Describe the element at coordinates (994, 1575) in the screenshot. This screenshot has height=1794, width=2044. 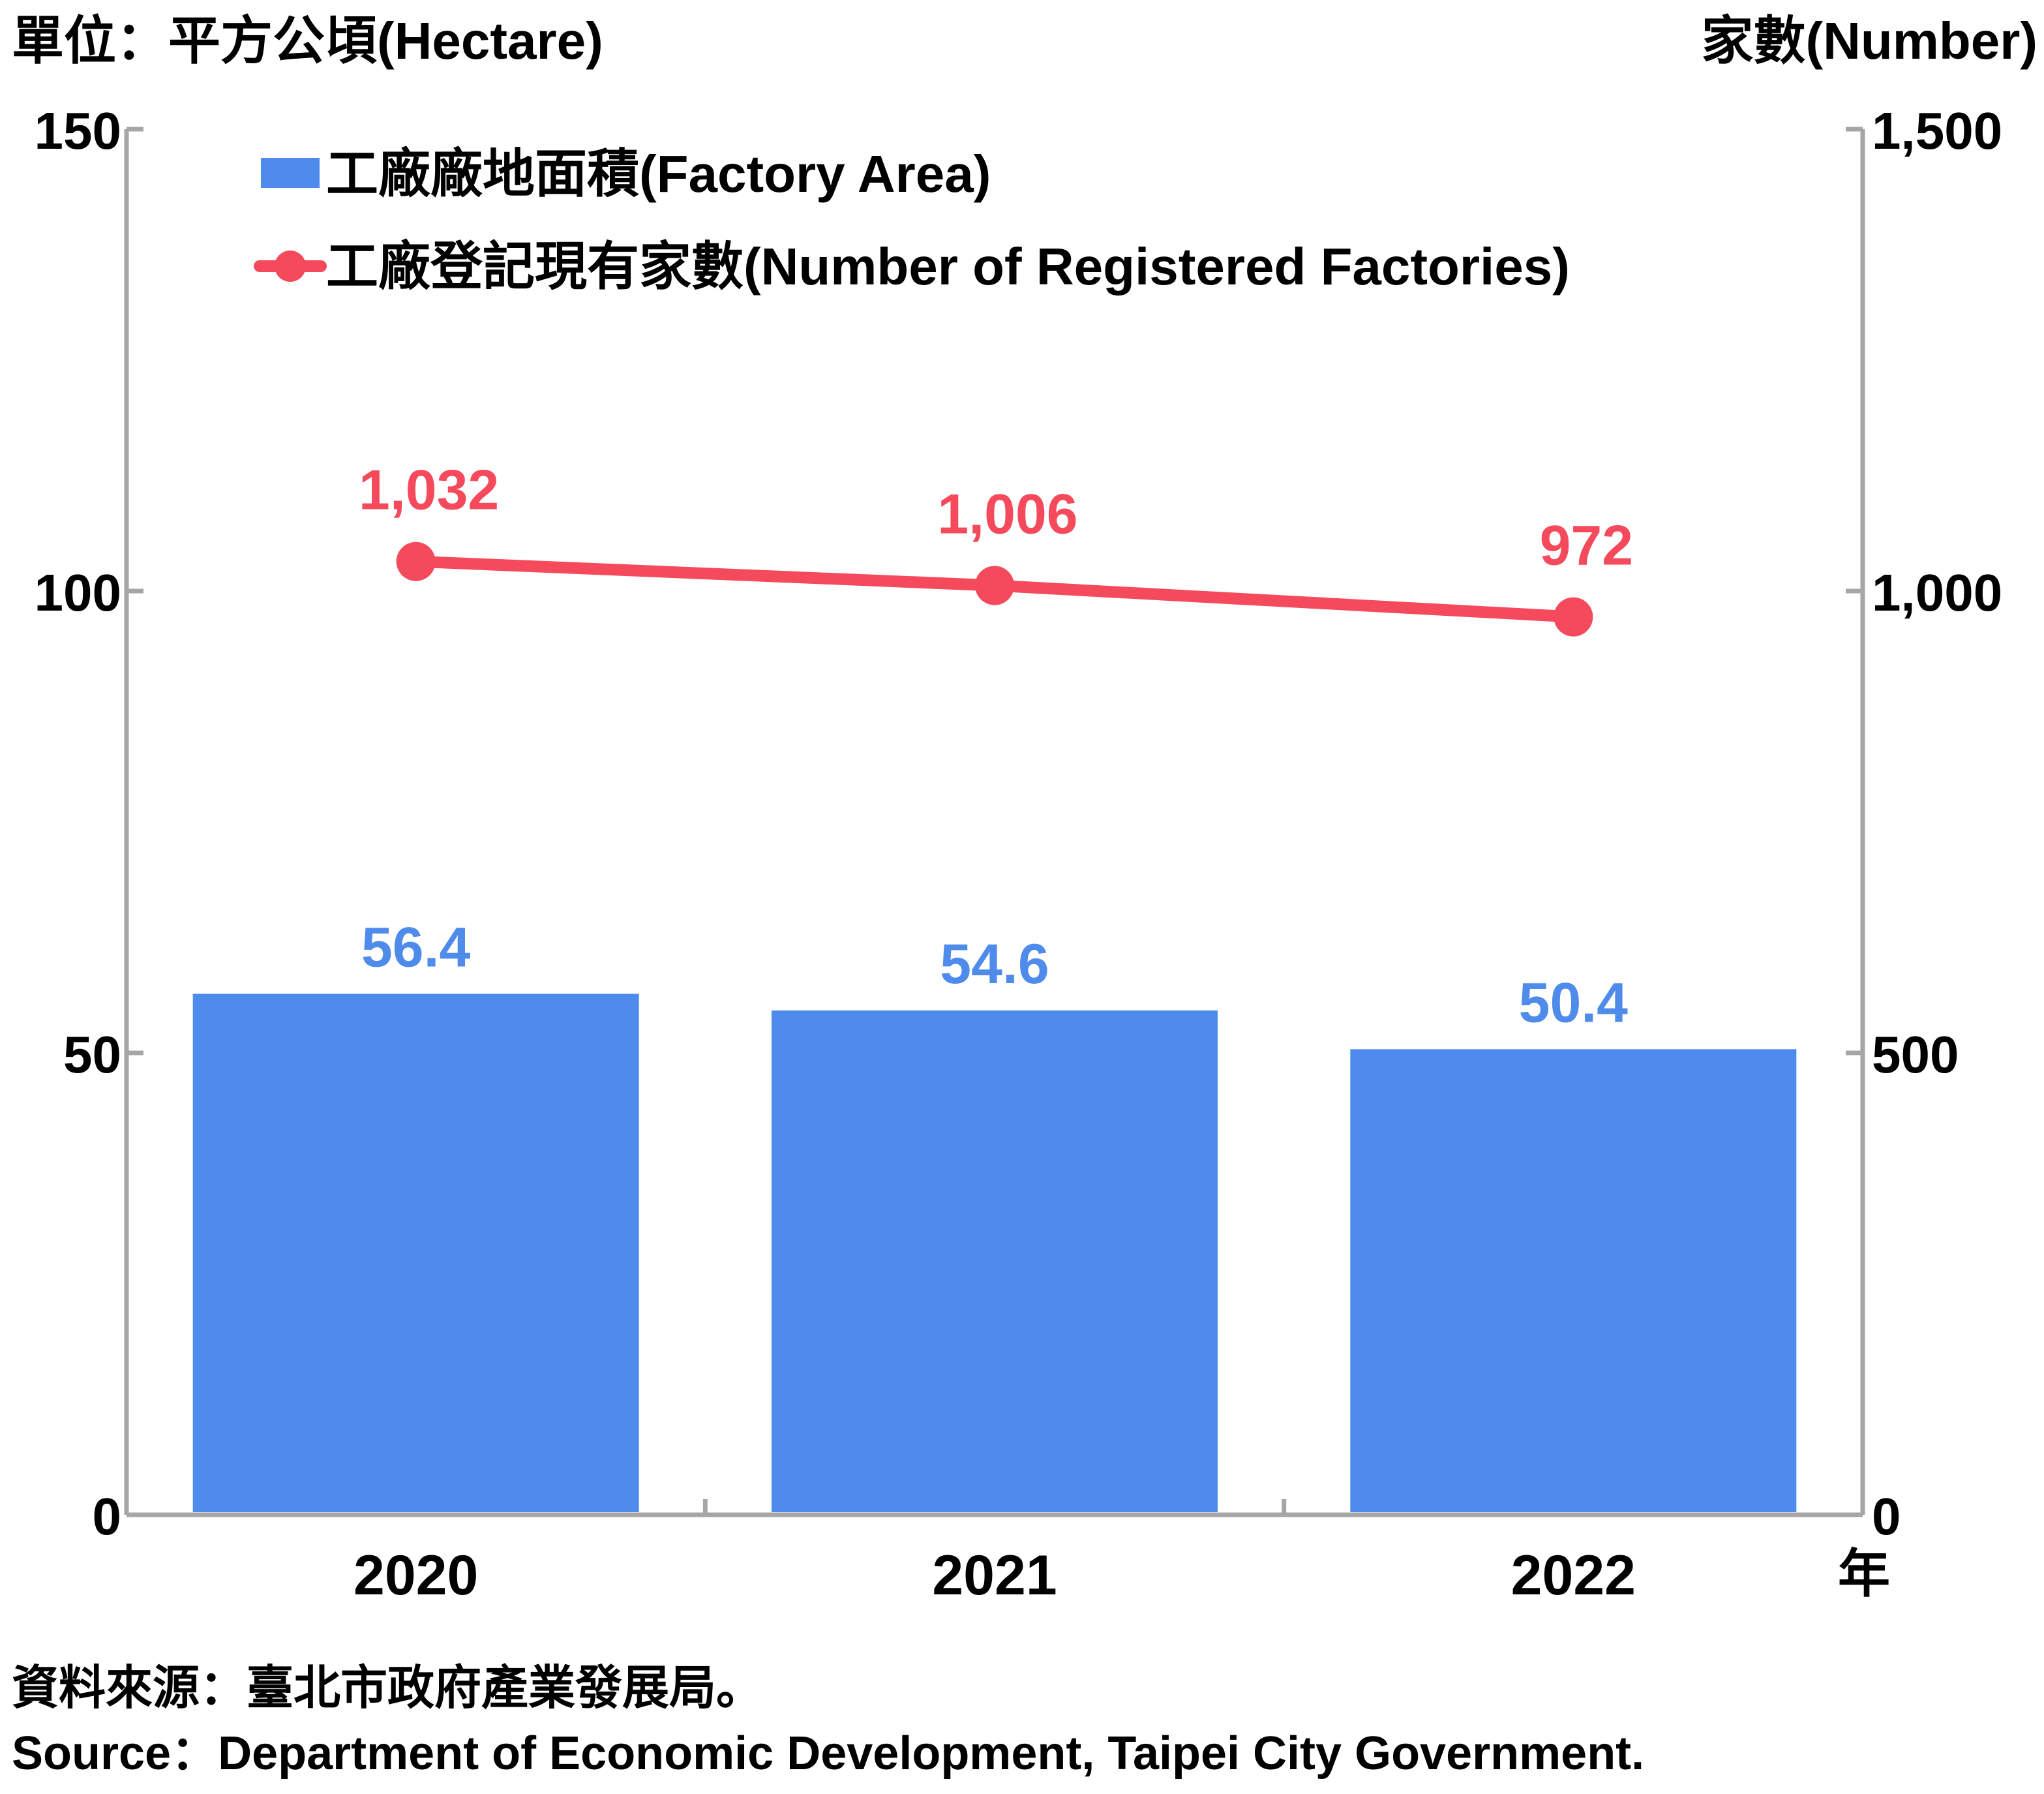
I see `x-tick-label: 2021` at that location.